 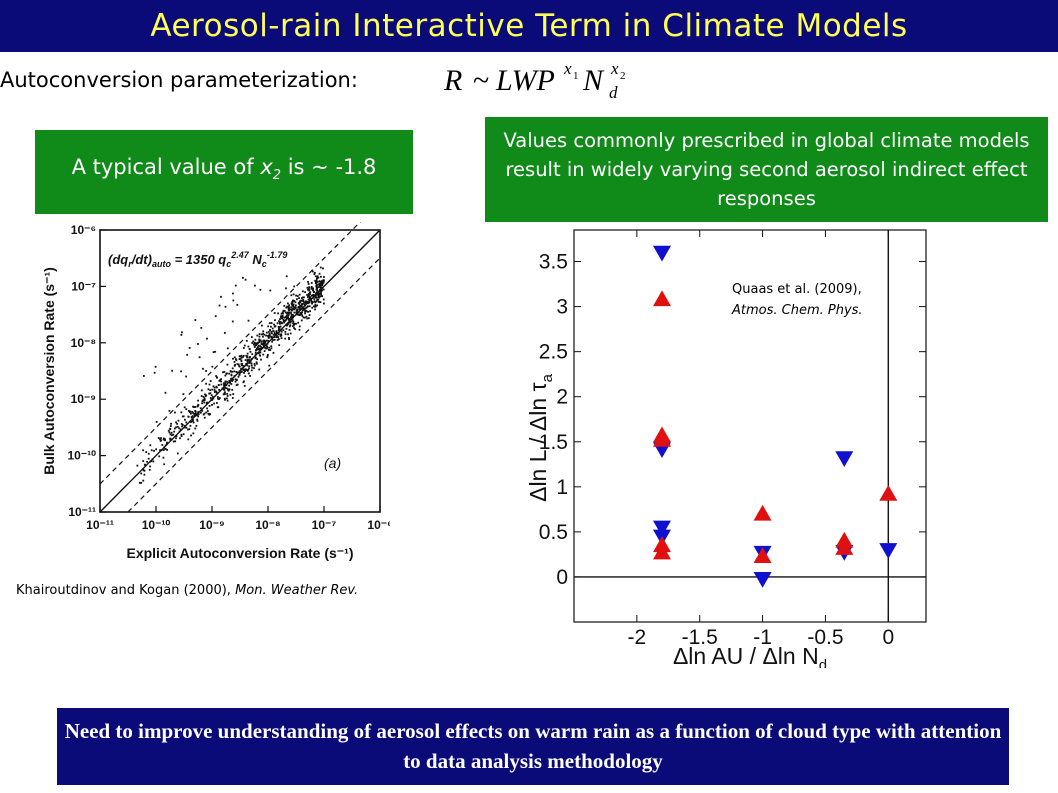 What do you see at coordinates (576, 76) in the screenshot?
I see `formula-x1-sub: 1` at bounding box center [576, 76].